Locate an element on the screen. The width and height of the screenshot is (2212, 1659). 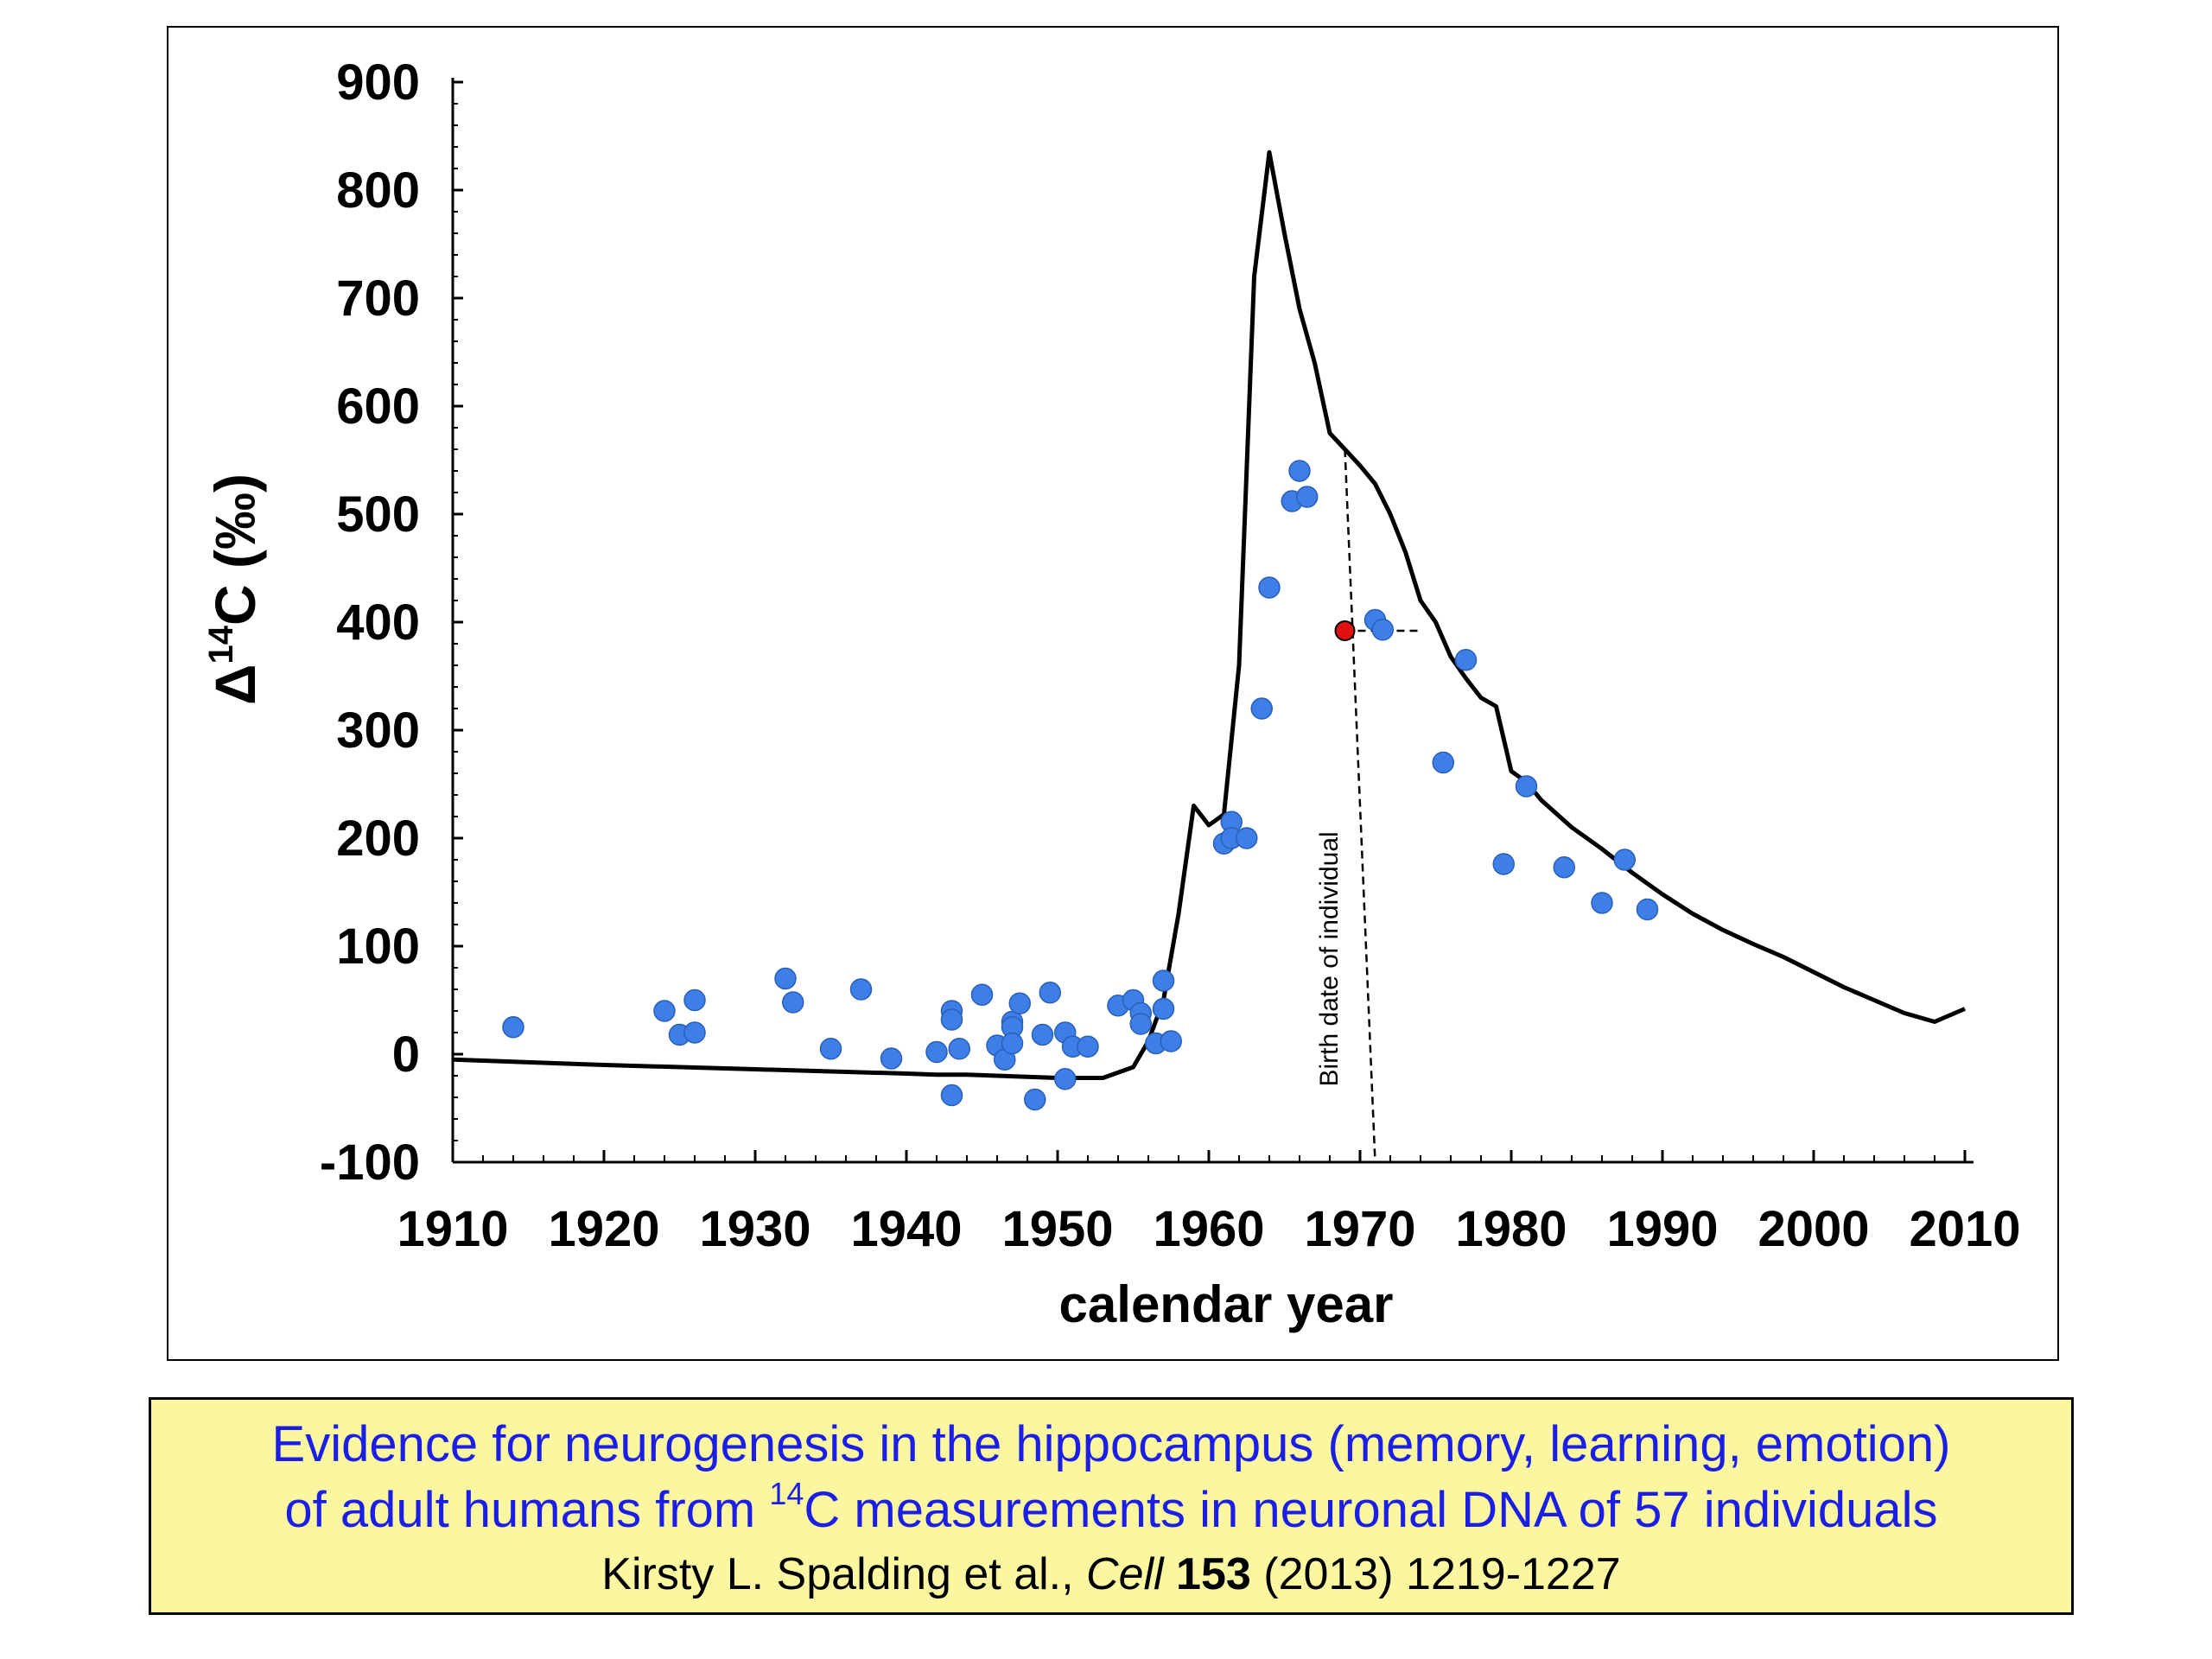
caption-line-2-pre: of adult humans from is located at coordinates (527, 1510).